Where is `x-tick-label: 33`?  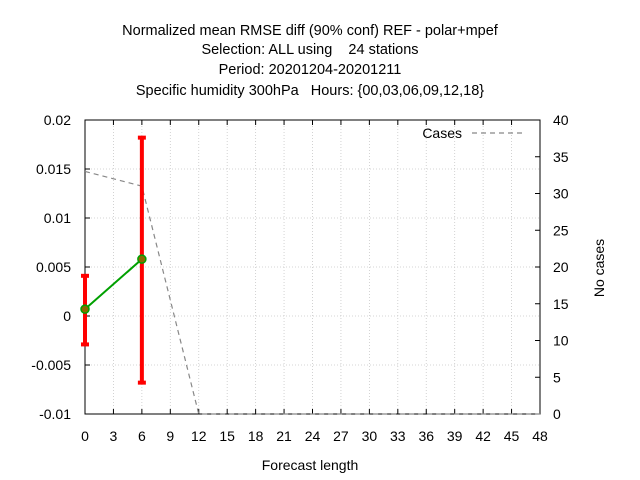
x-tick-label: 33 is located at coordinates (398, 436).